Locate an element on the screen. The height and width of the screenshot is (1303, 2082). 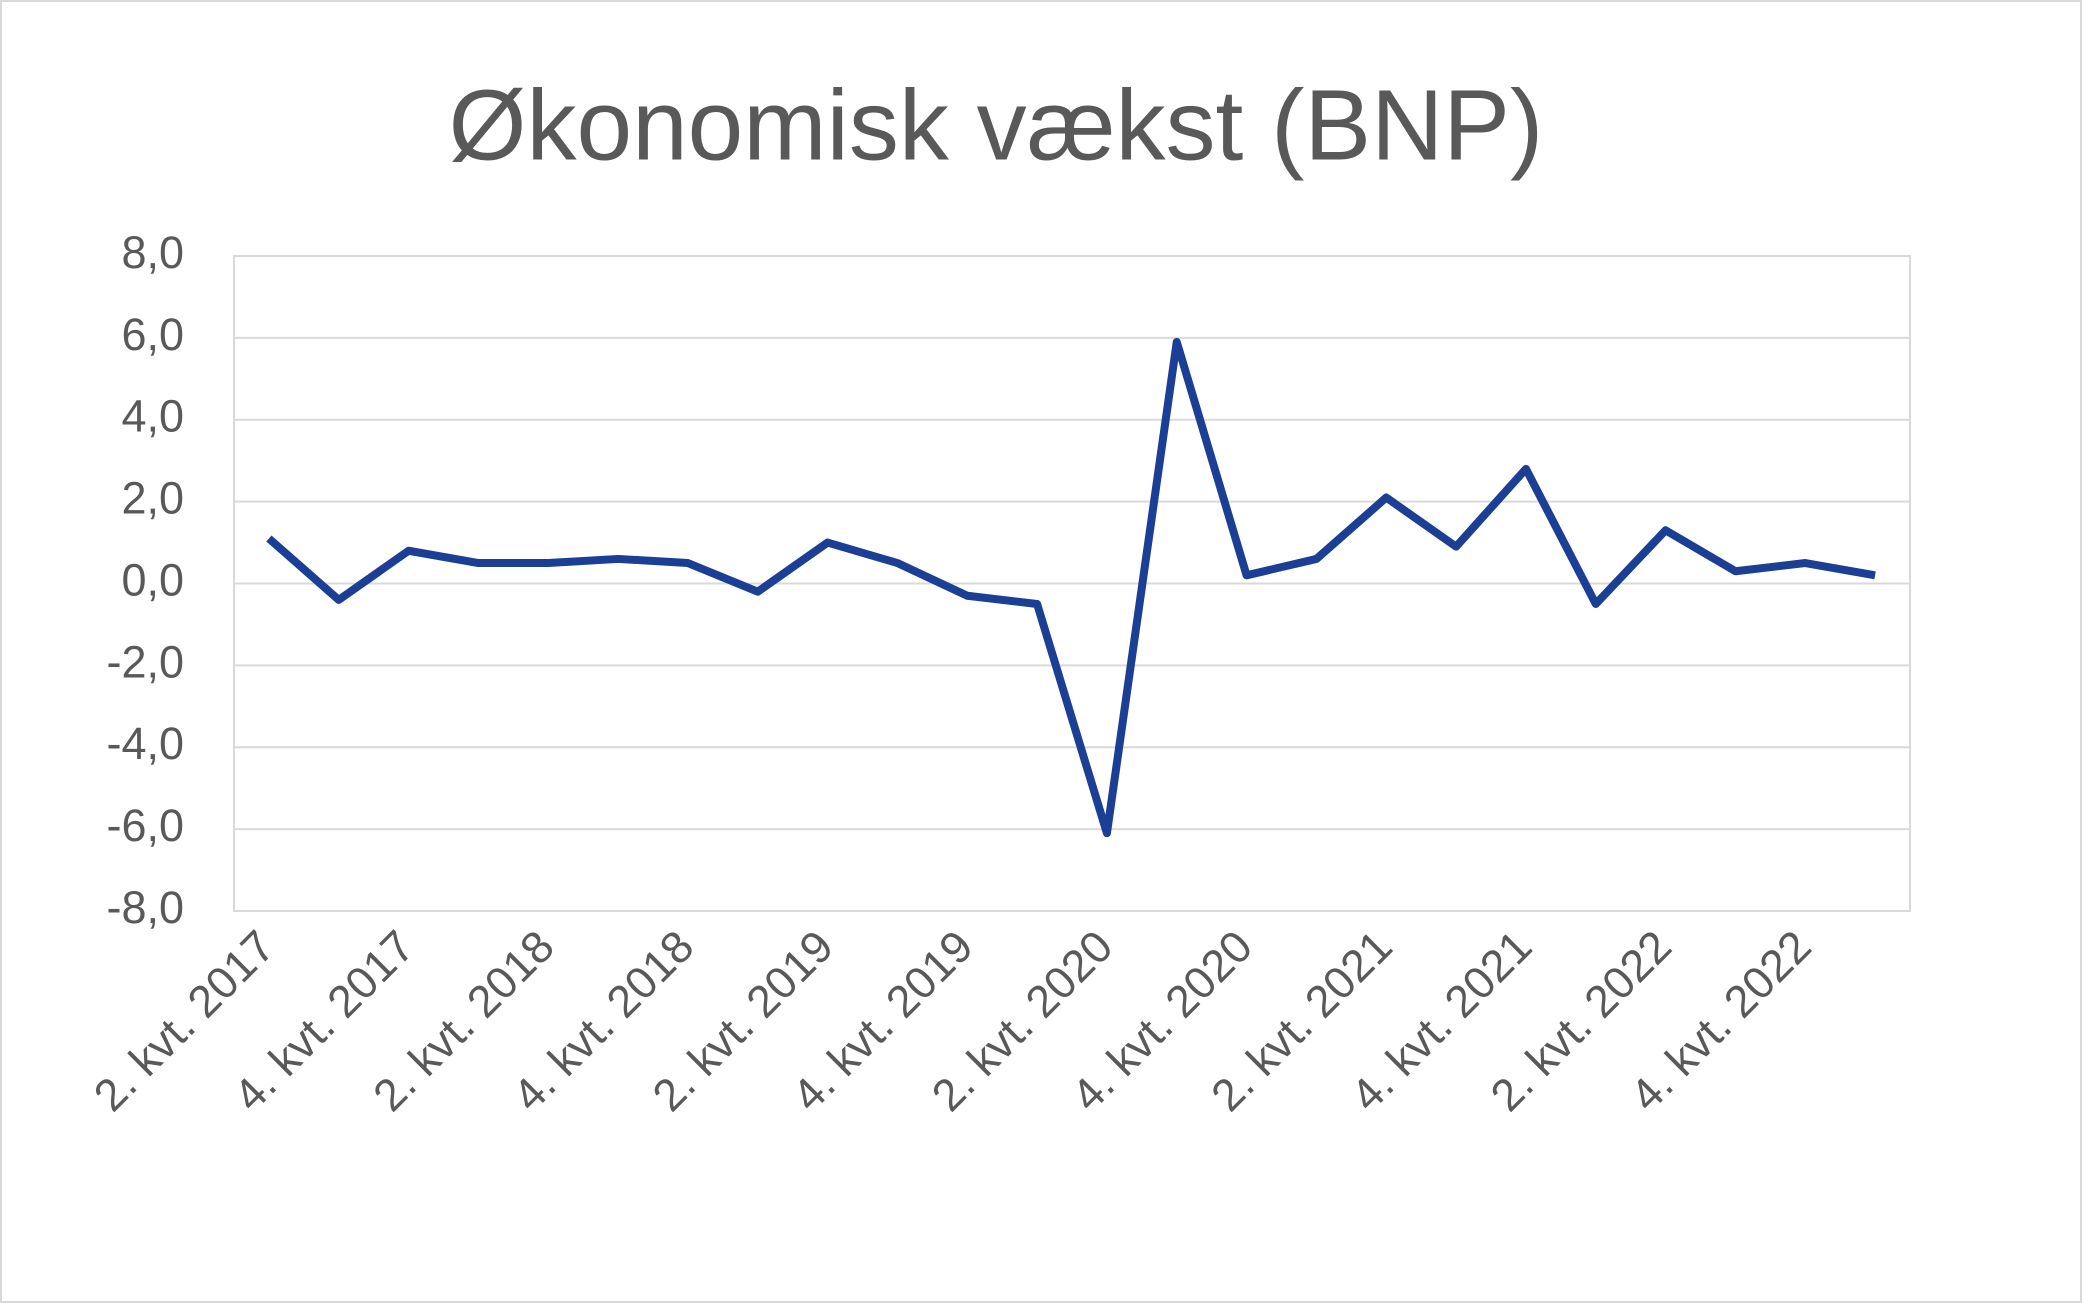
y-tick-label: -6,0 is located at coordinates (145, 825).